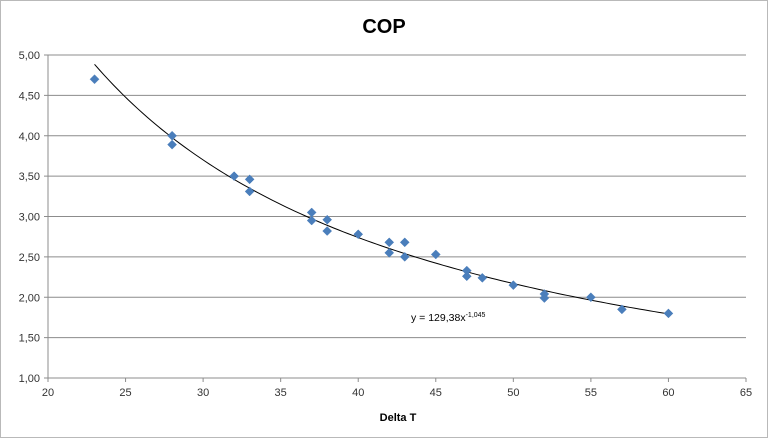  Describe the element at coordinates (125, 393) in the screenshot. I see `x-tick-label: 25` at that location.